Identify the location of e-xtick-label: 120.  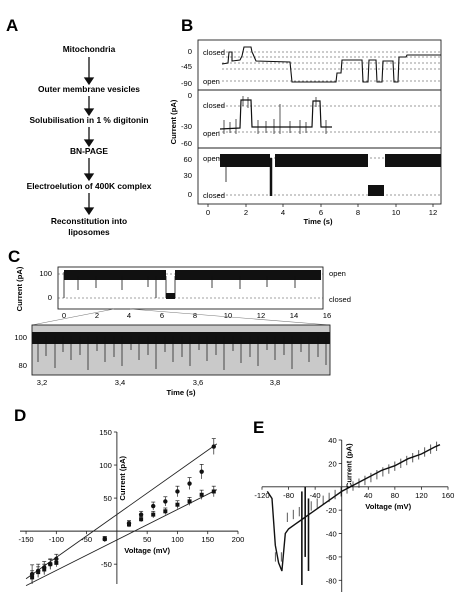
(421, 495).